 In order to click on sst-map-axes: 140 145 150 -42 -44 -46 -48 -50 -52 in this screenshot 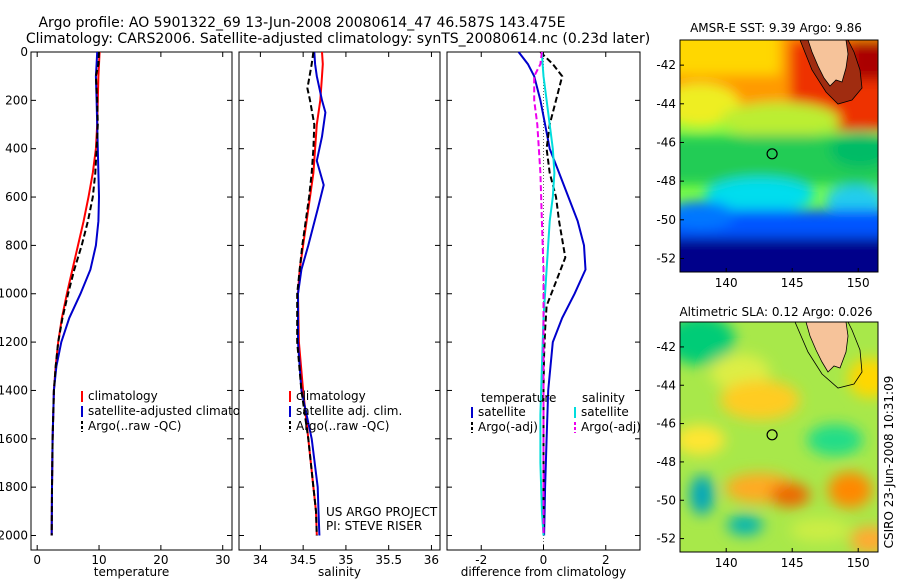, I will do `click(762, 174)`.